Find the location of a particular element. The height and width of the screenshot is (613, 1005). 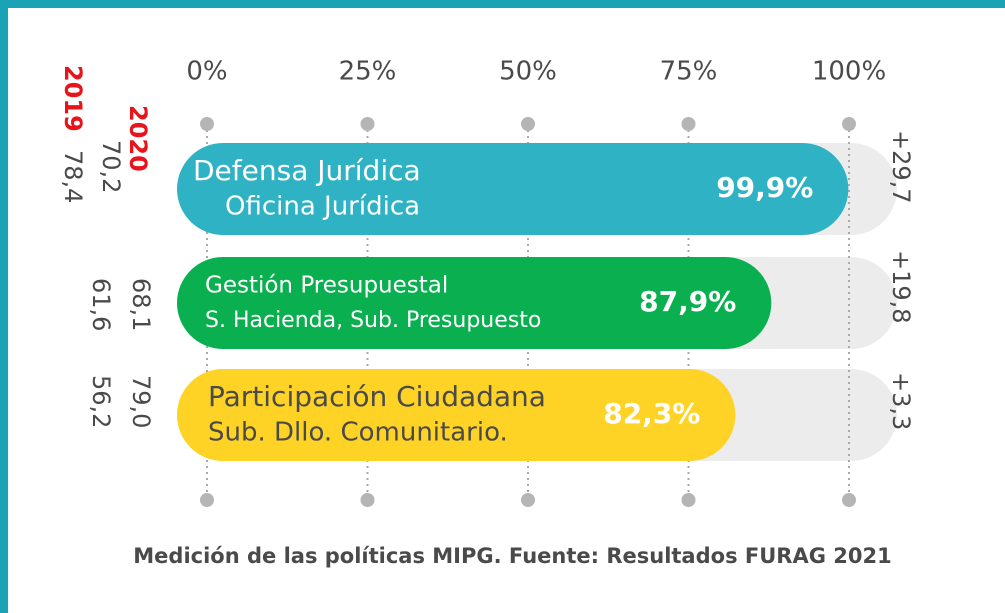

category-label: Gestión Presupuestal is located at coordinates (326, 286).